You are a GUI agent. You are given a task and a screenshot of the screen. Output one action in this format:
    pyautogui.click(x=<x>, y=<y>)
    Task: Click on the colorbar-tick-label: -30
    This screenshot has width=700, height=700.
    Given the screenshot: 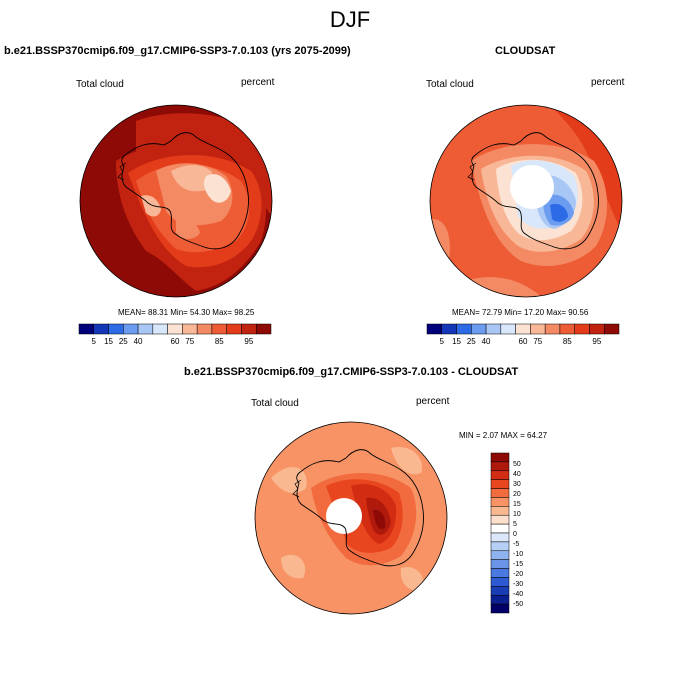 What is the action you would take?
    pyautogui.click(x=518, y=584)
    